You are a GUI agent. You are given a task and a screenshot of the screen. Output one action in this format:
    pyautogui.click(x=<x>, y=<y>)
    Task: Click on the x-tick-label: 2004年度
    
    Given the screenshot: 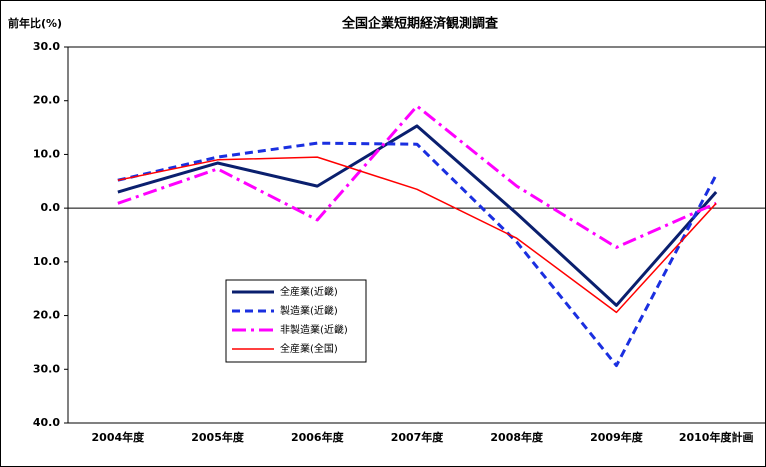 What is the action you would take?
    pyautogui.click(x=119, y=437)
    